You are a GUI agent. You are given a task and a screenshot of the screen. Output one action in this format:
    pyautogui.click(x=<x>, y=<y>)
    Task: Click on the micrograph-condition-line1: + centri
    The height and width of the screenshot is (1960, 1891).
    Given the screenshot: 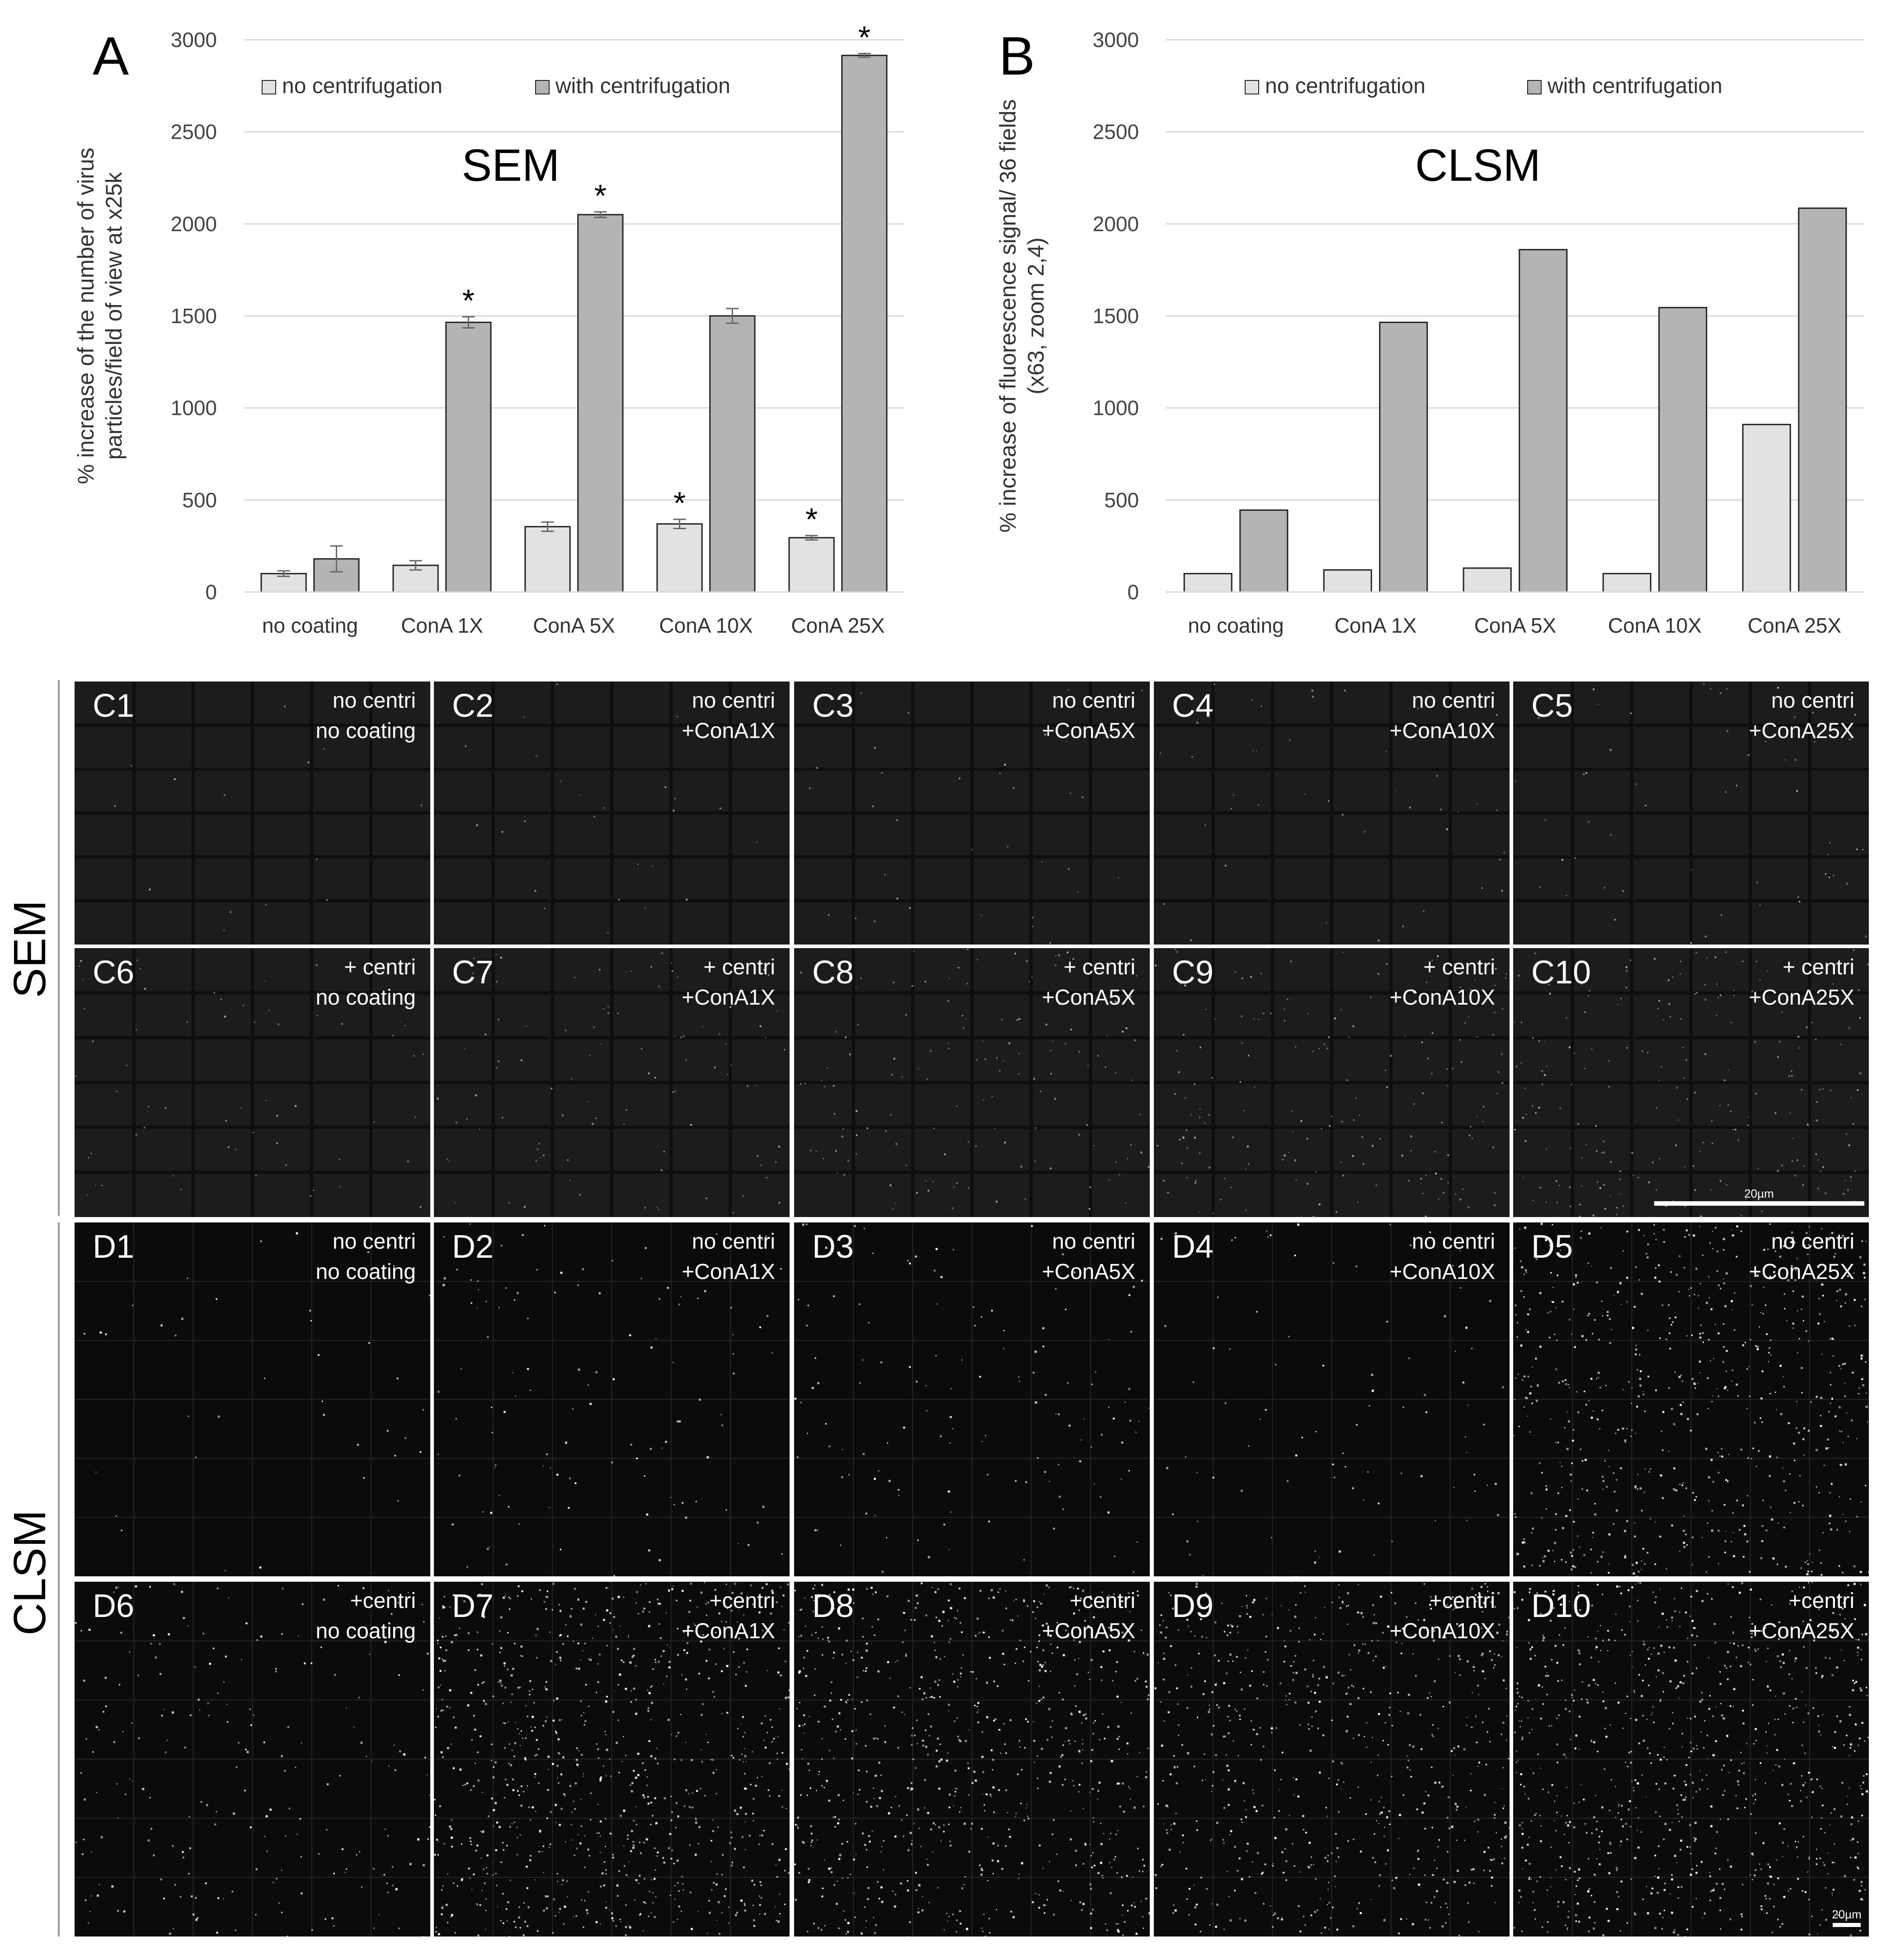 What is the action you would take?
    pyautogui.click(x=1459, y=967)
    